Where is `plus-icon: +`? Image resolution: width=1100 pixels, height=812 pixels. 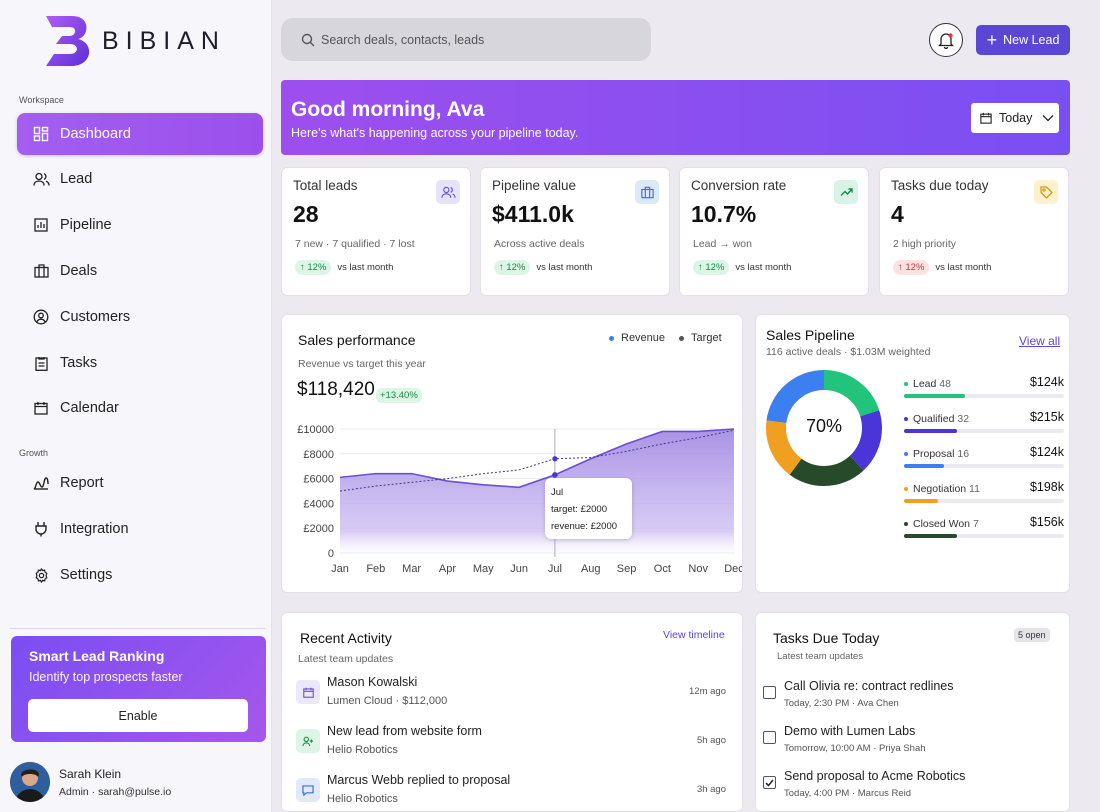 plus-icon: + is located at coordinates (992, 40).